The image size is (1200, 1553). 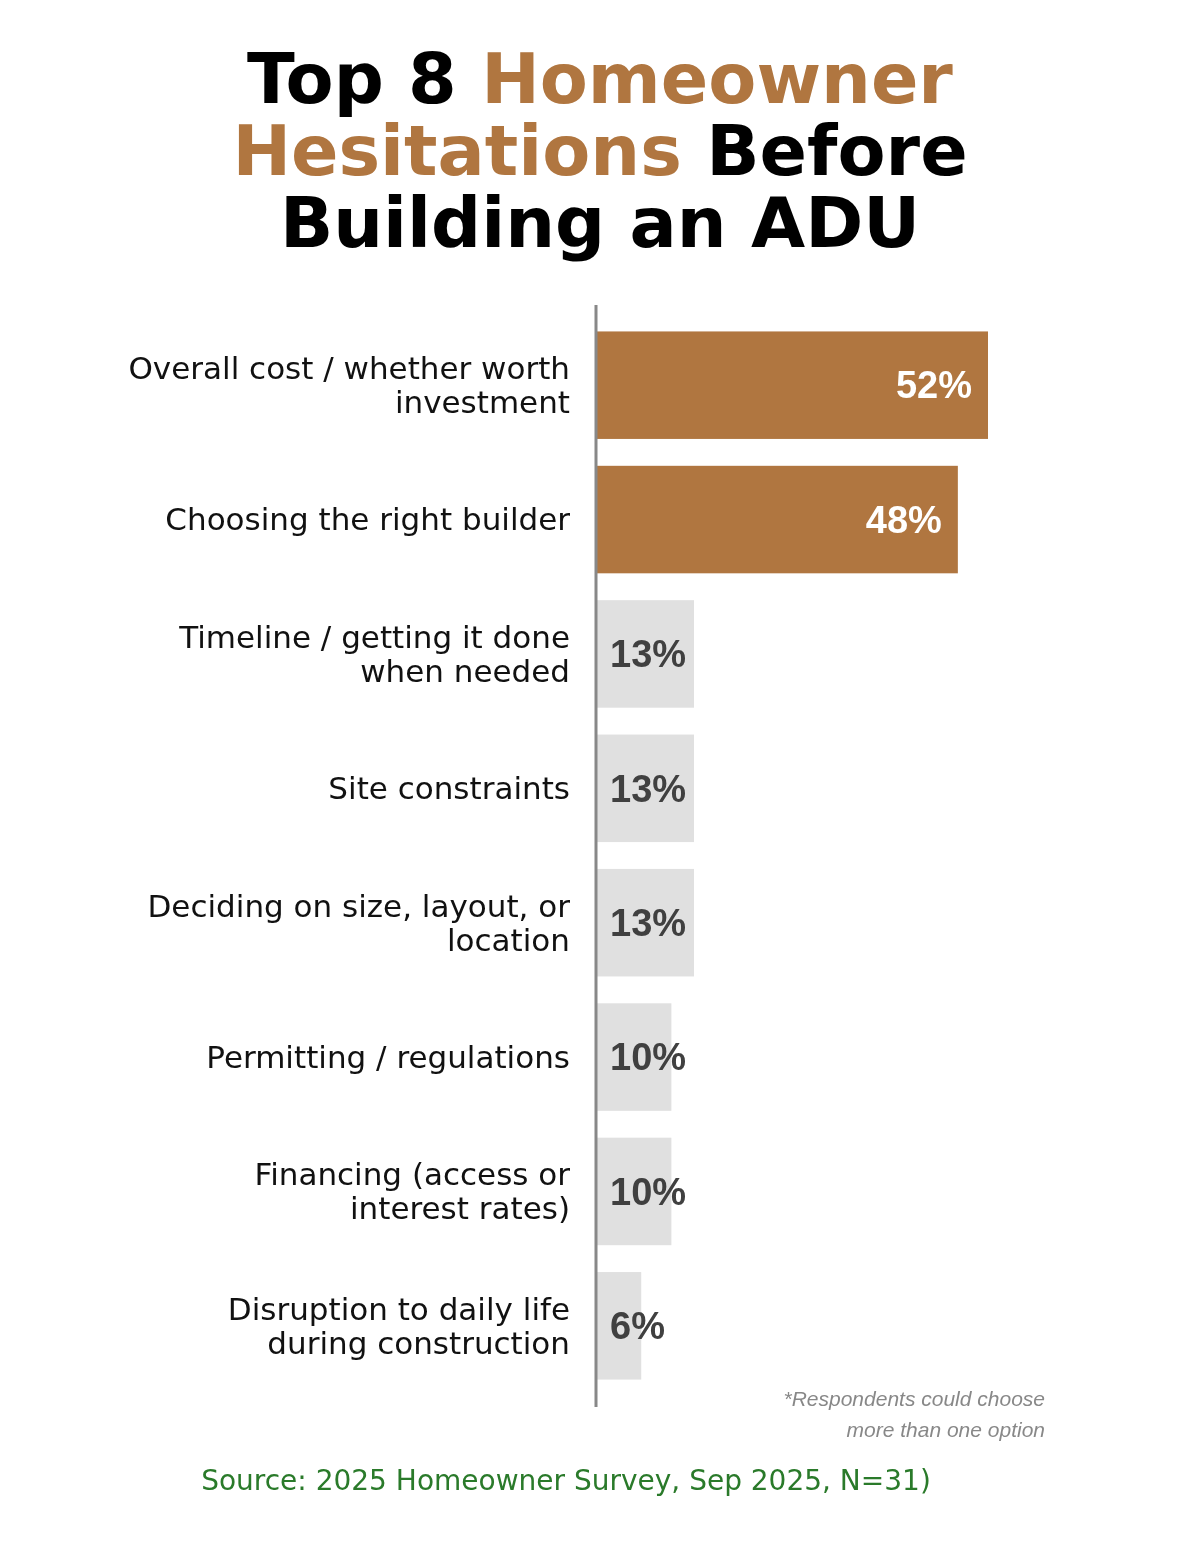 What do you see at coordinates (374, 653) in the screenshot?
I see `y-tick-label: Timeline / getting it done when needed` at bounding box center [374, 653].